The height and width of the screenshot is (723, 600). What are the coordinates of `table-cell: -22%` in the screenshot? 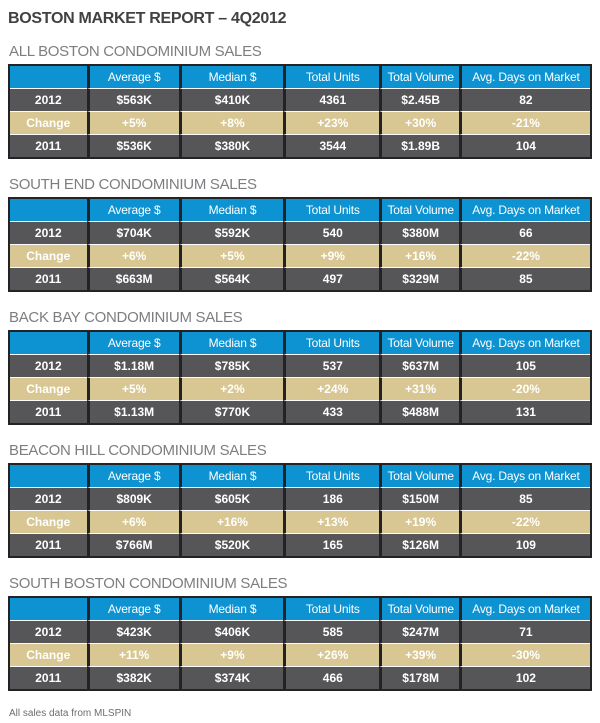 It's located at (524, 255).